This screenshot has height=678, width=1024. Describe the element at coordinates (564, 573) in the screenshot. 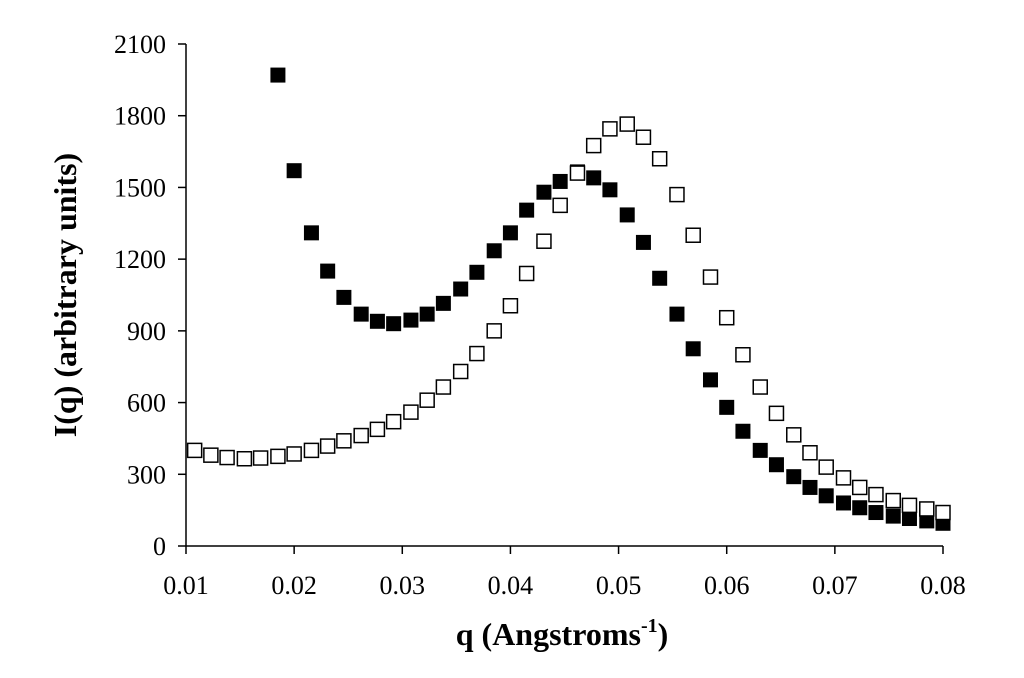

I see `x-axis-ticks: 0.01 0.02 0.03 0.04 0.05 0.06 0.07 0.08` at that location.